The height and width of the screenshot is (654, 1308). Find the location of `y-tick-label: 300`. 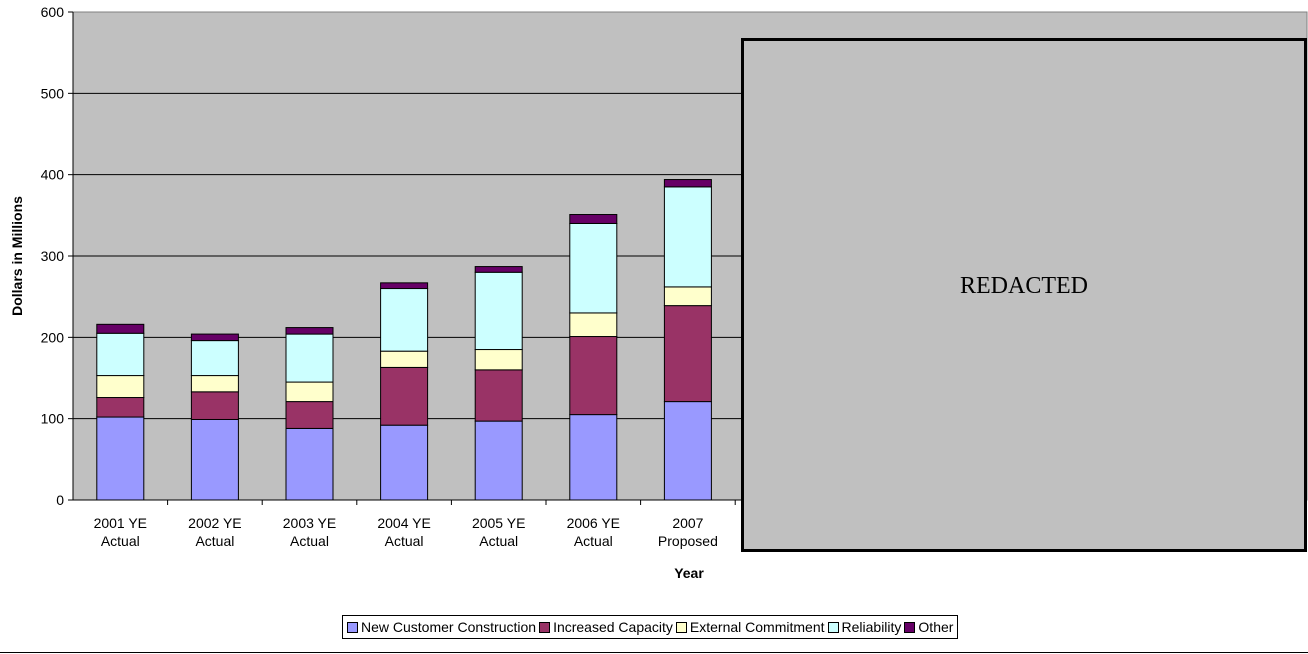

y-tick-label: 300 is located at coordinates (53, 256).